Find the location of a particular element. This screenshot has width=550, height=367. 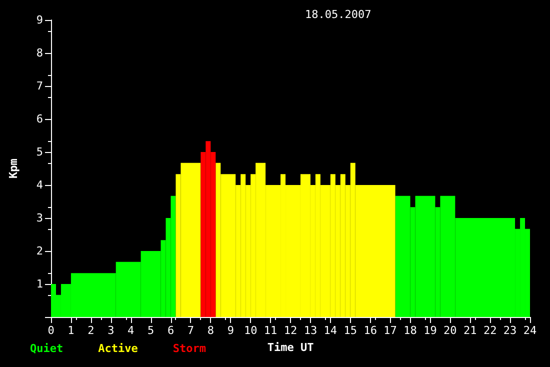

x-tick-label: 16 is located at coordinates (370, 330).